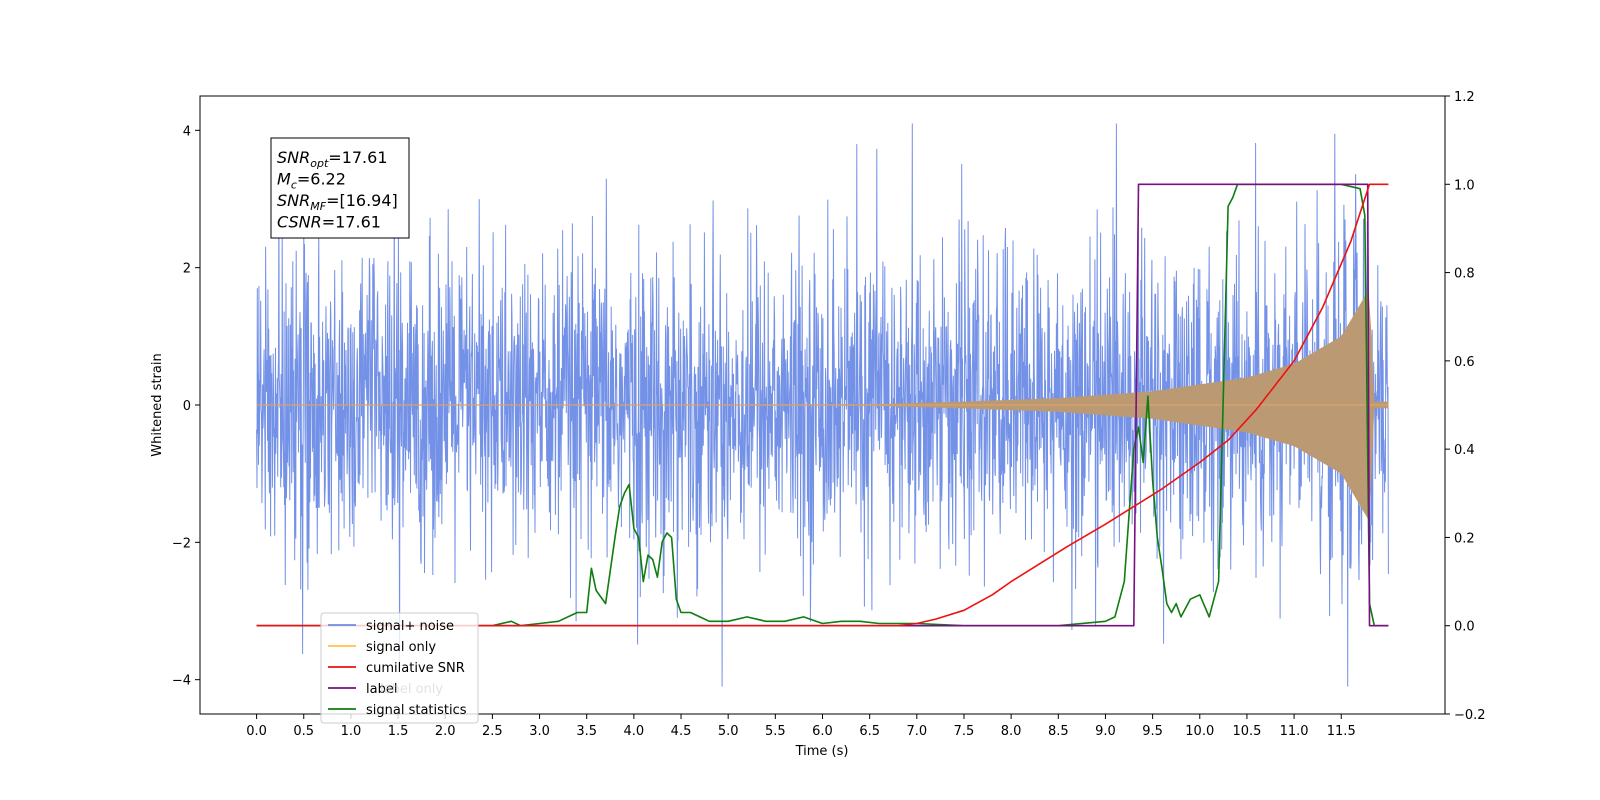 The image size is (1600, 800). I want to click on y-left-tick-label: 0, so click(187, 406).